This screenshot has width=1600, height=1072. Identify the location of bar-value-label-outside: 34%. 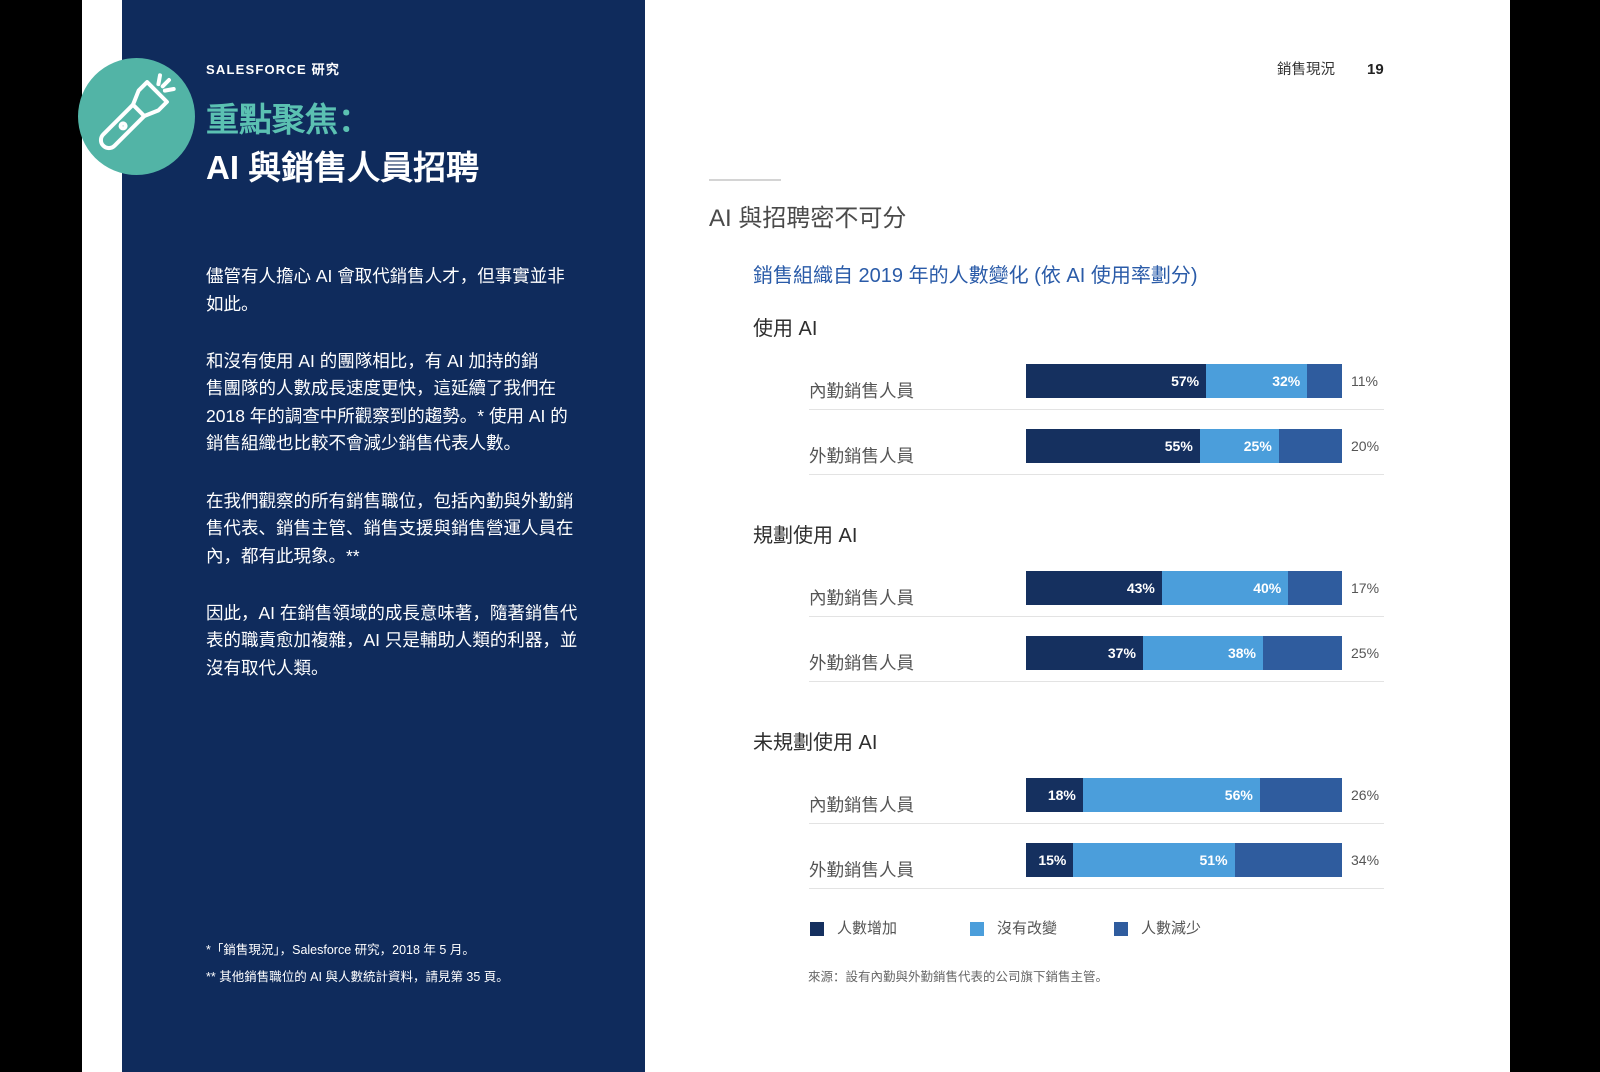
(1365, 860).